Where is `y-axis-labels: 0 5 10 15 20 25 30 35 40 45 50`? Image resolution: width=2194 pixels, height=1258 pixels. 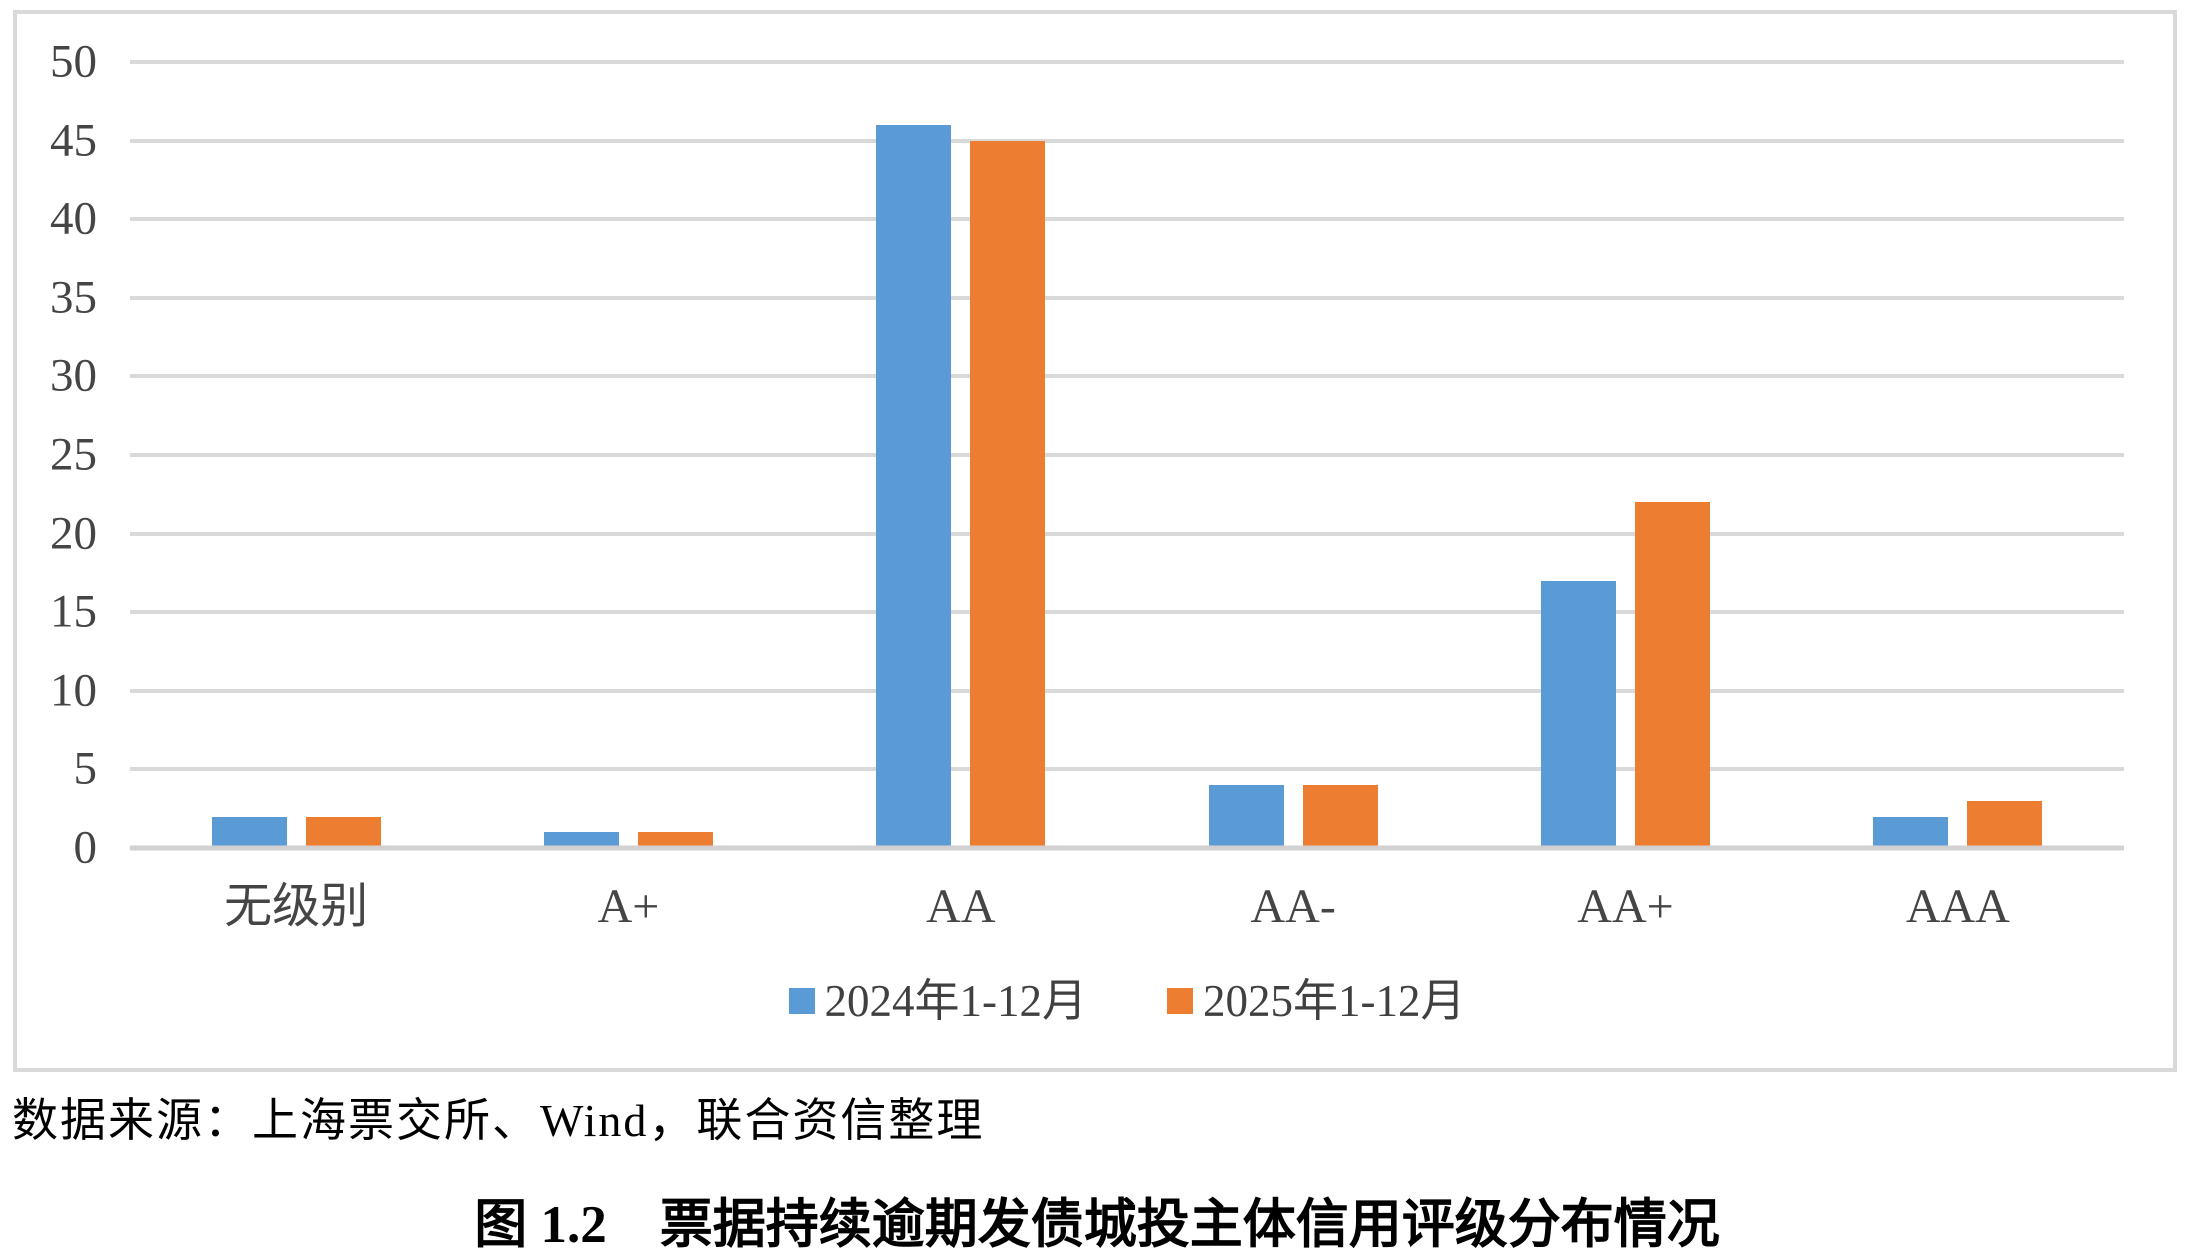 y-axis-labels: 0 5 10 15 20 25 30 35 40 45 50 is located at coordinates (57, 454).